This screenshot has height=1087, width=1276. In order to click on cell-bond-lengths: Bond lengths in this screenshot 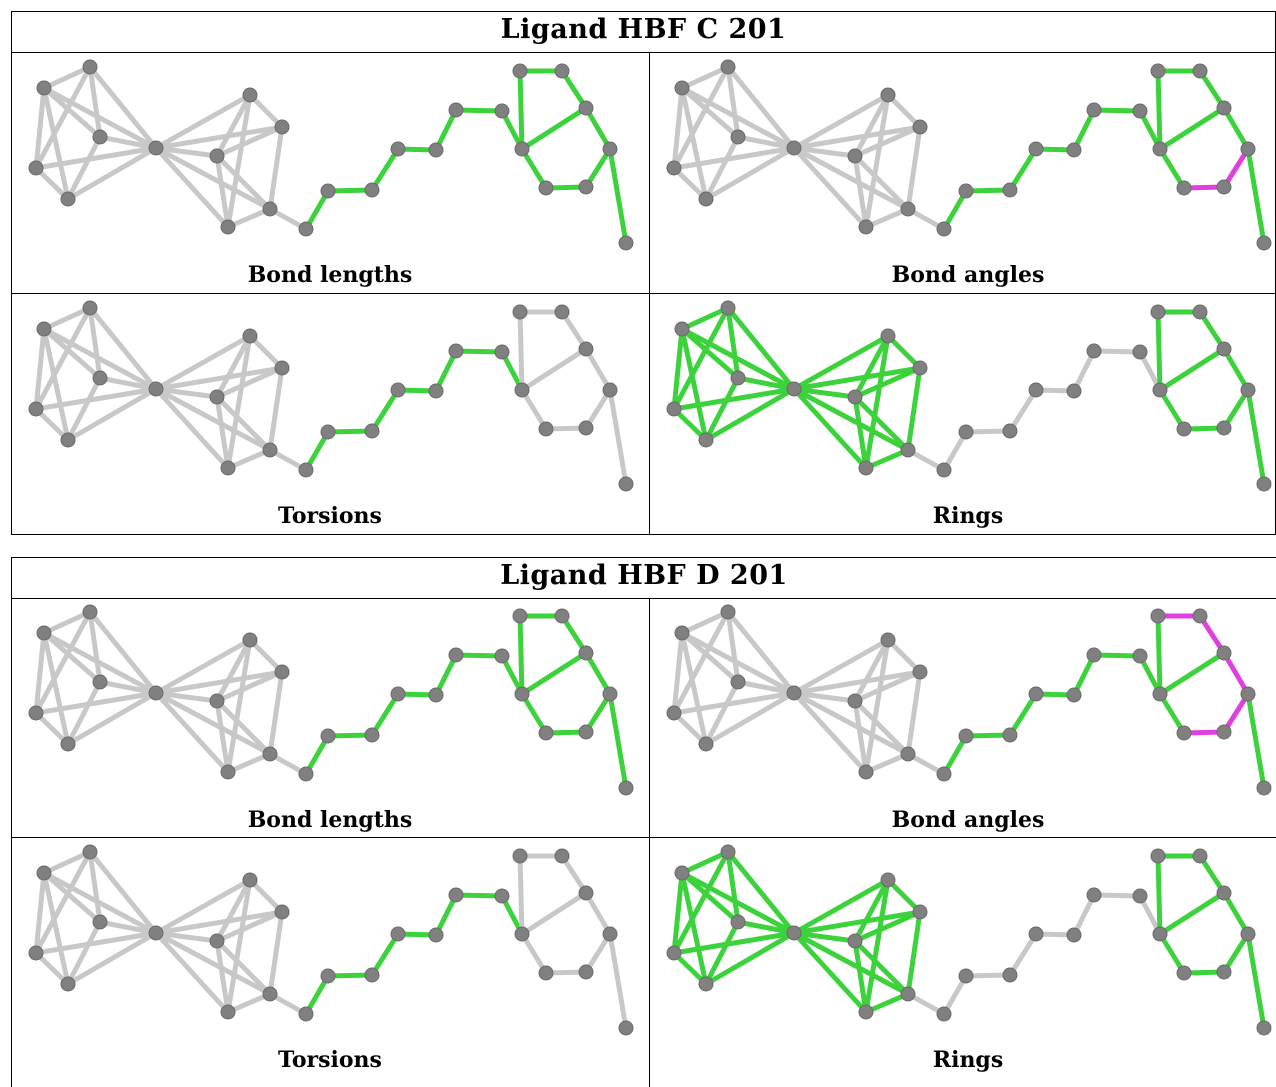, I will do `click(330, 173)`.